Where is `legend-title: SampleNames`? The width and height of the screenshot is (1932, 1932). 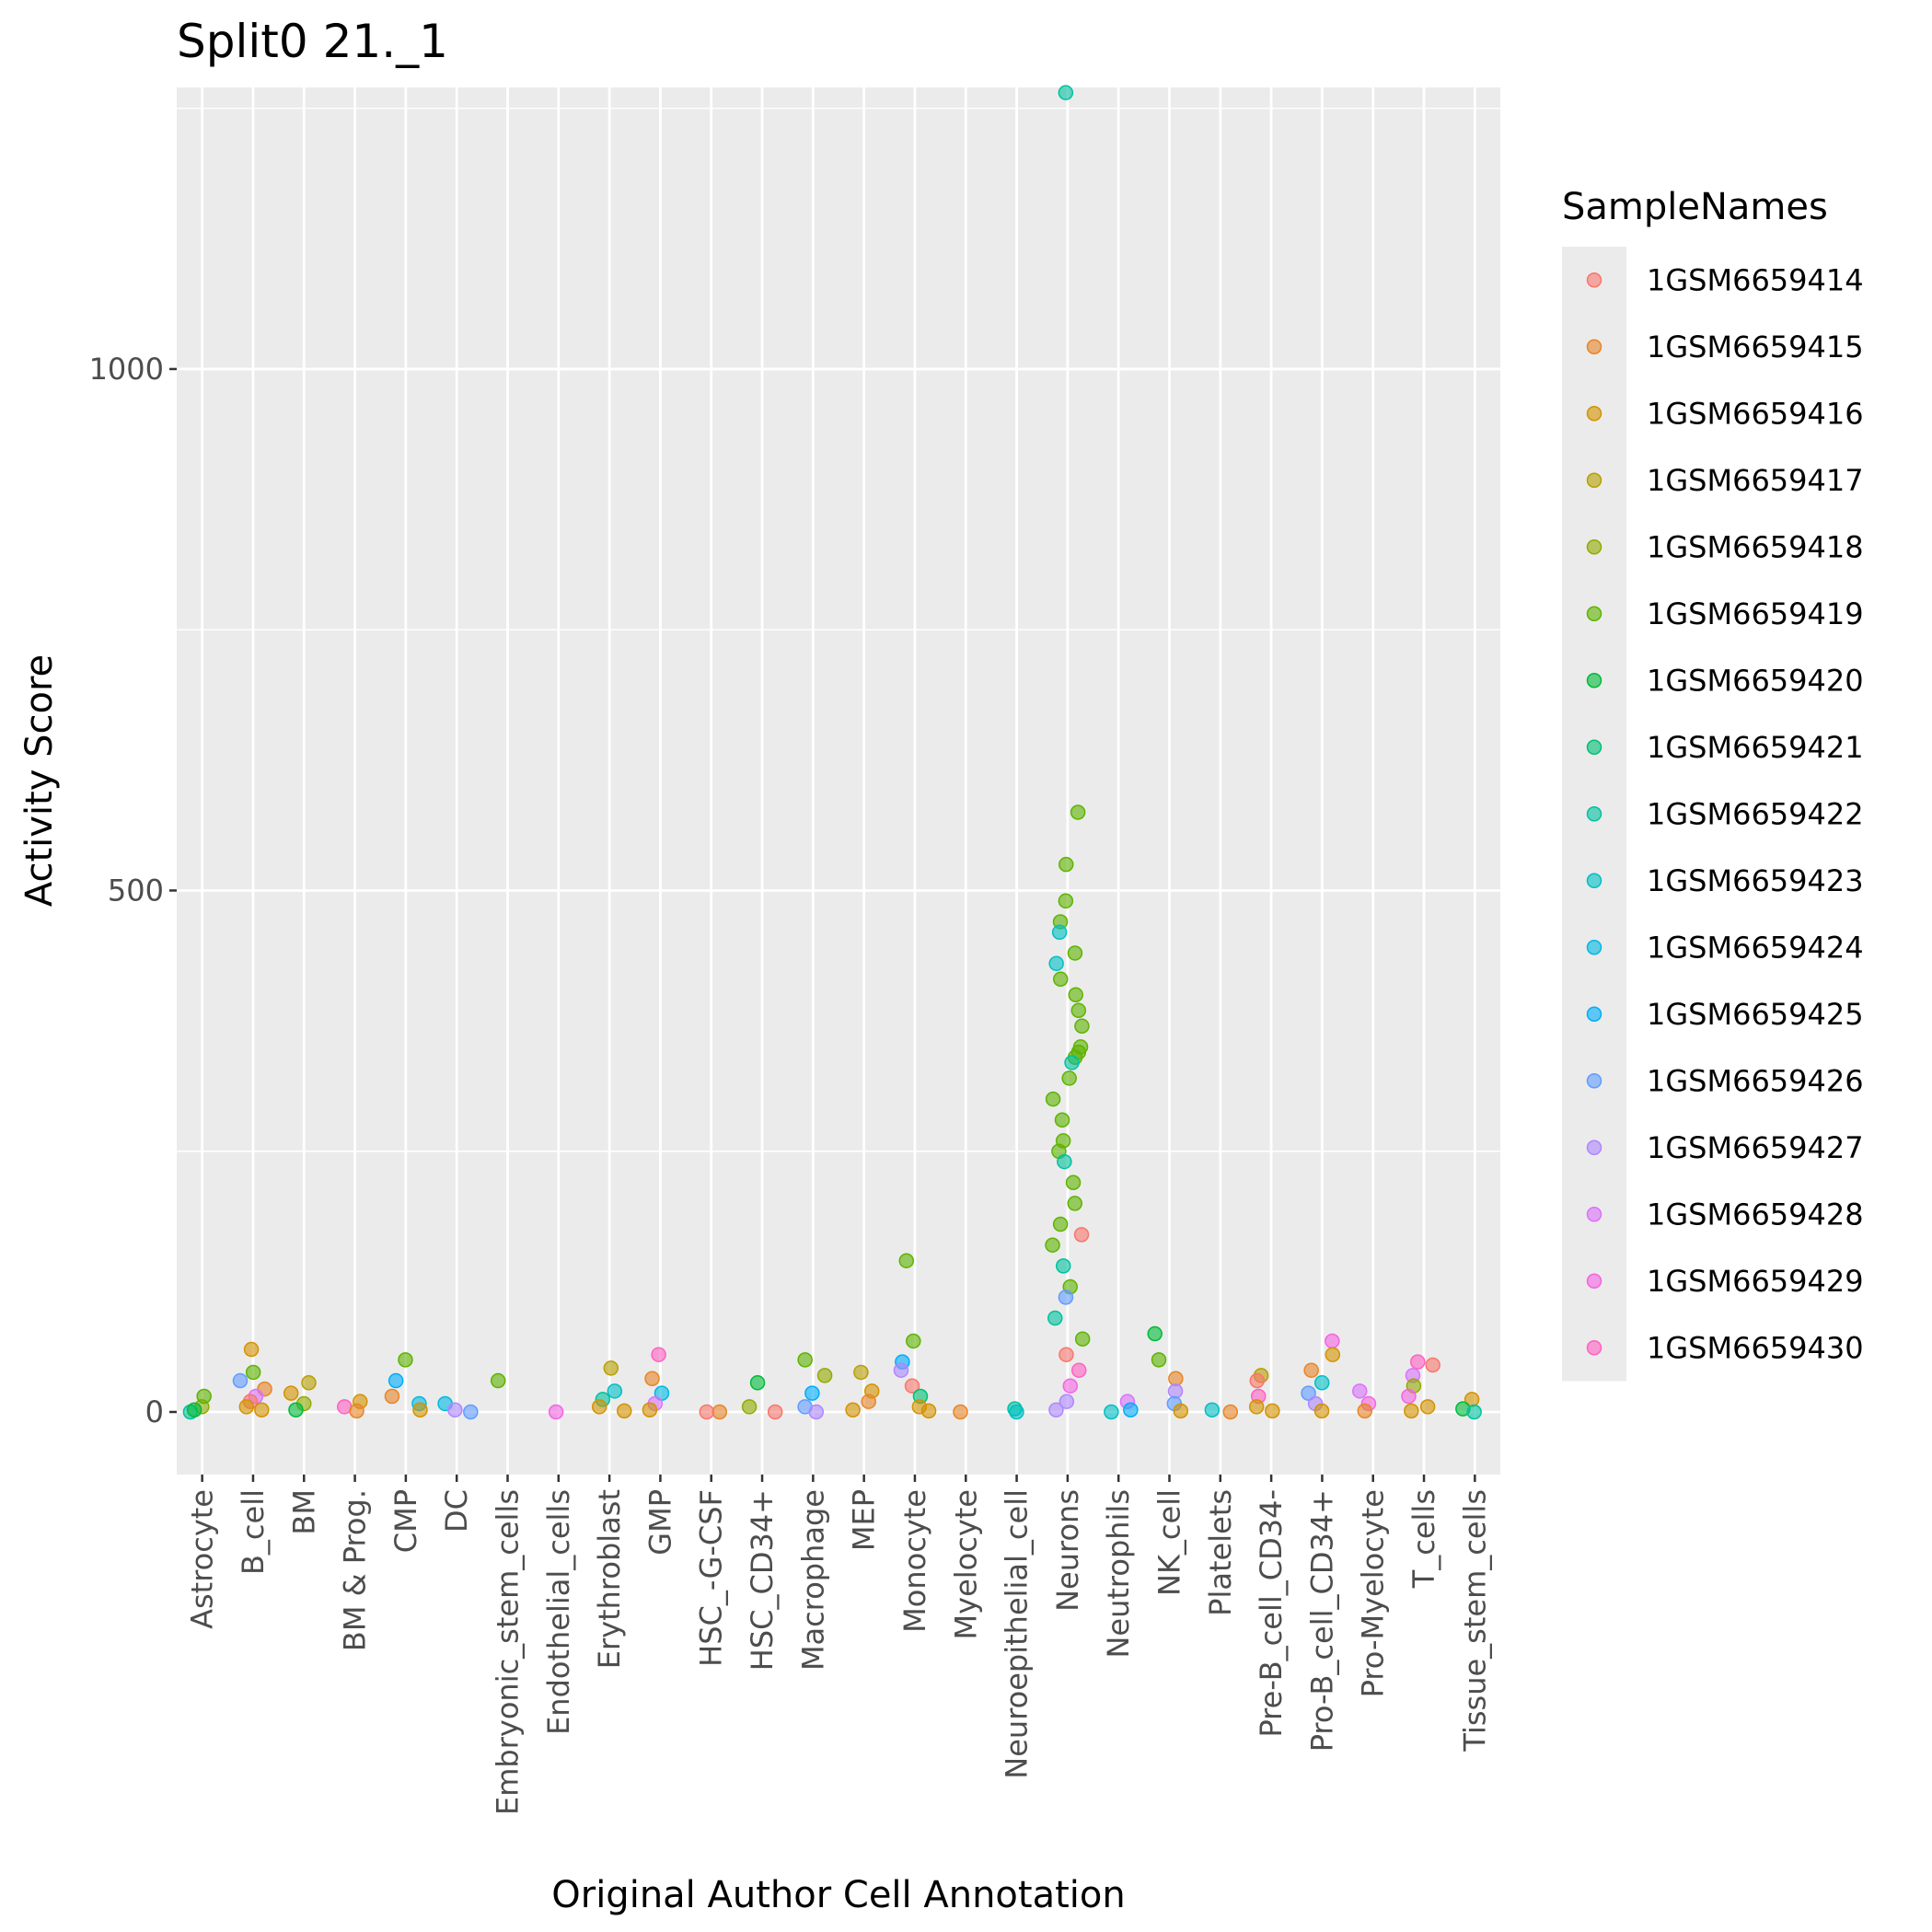
legend-title: SampleNames is located at coordinates (1695, 207).